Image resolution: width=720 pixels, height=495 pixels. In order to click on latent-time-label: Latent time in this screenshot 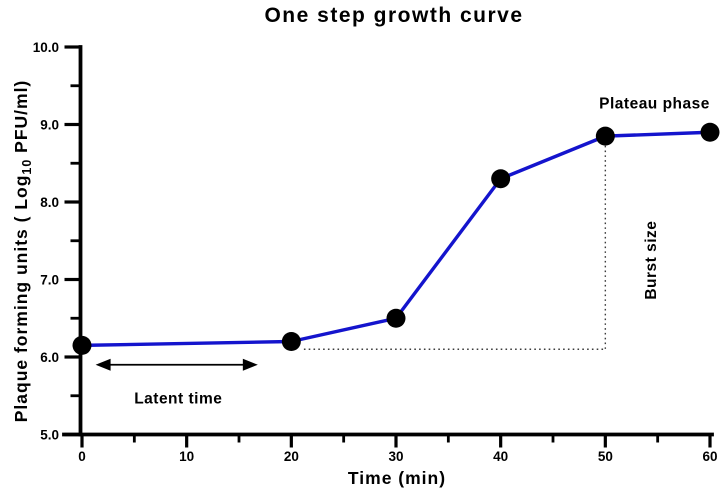, I will do `click(178, 399)`.